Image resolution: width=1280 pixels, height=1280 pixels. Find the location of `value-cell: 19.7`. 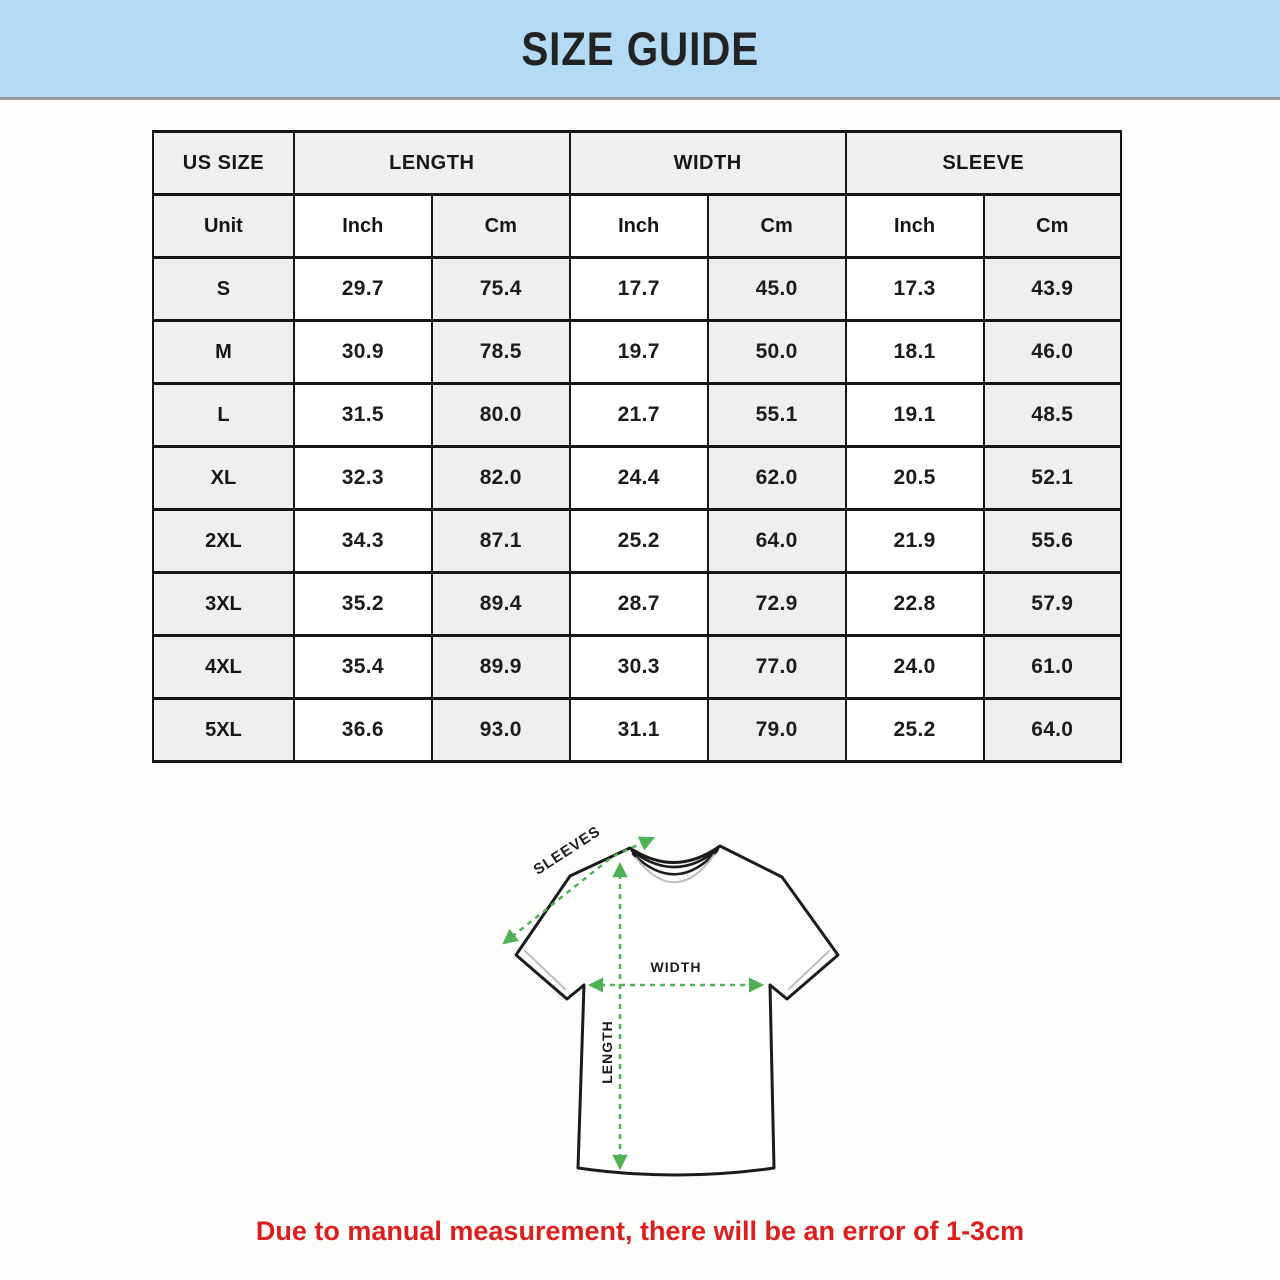

value-cell: 19.7 is located at coordinates (638, 352).